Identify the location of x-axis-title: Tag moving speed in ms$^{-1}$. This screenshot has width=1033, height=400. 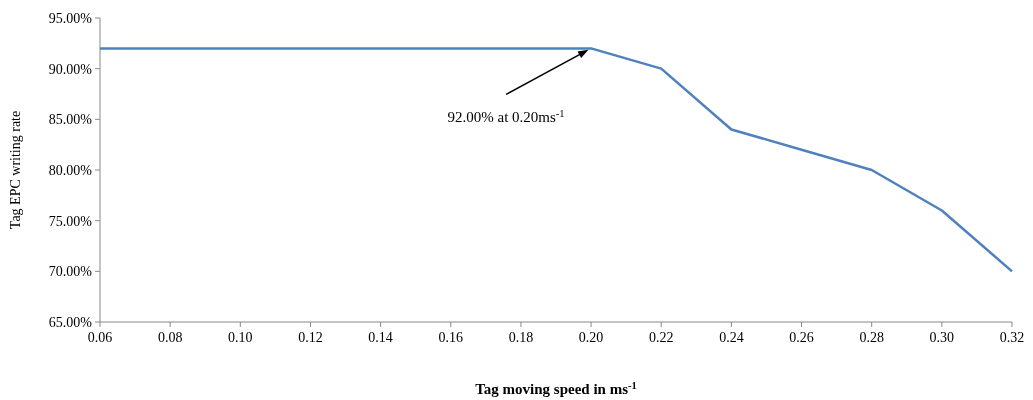
(556, 388).